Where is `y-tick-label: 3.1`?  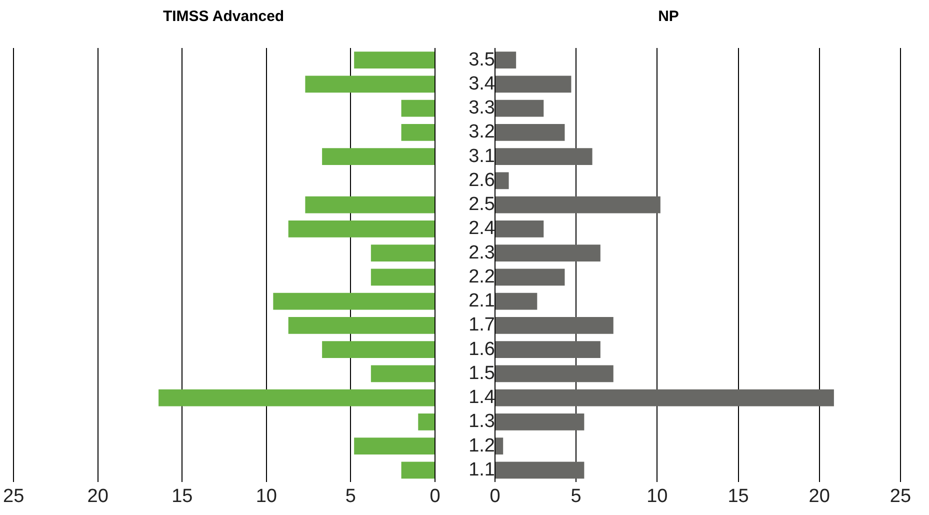
y-tick-label: 3.1 is located at coordinates (481, 156).